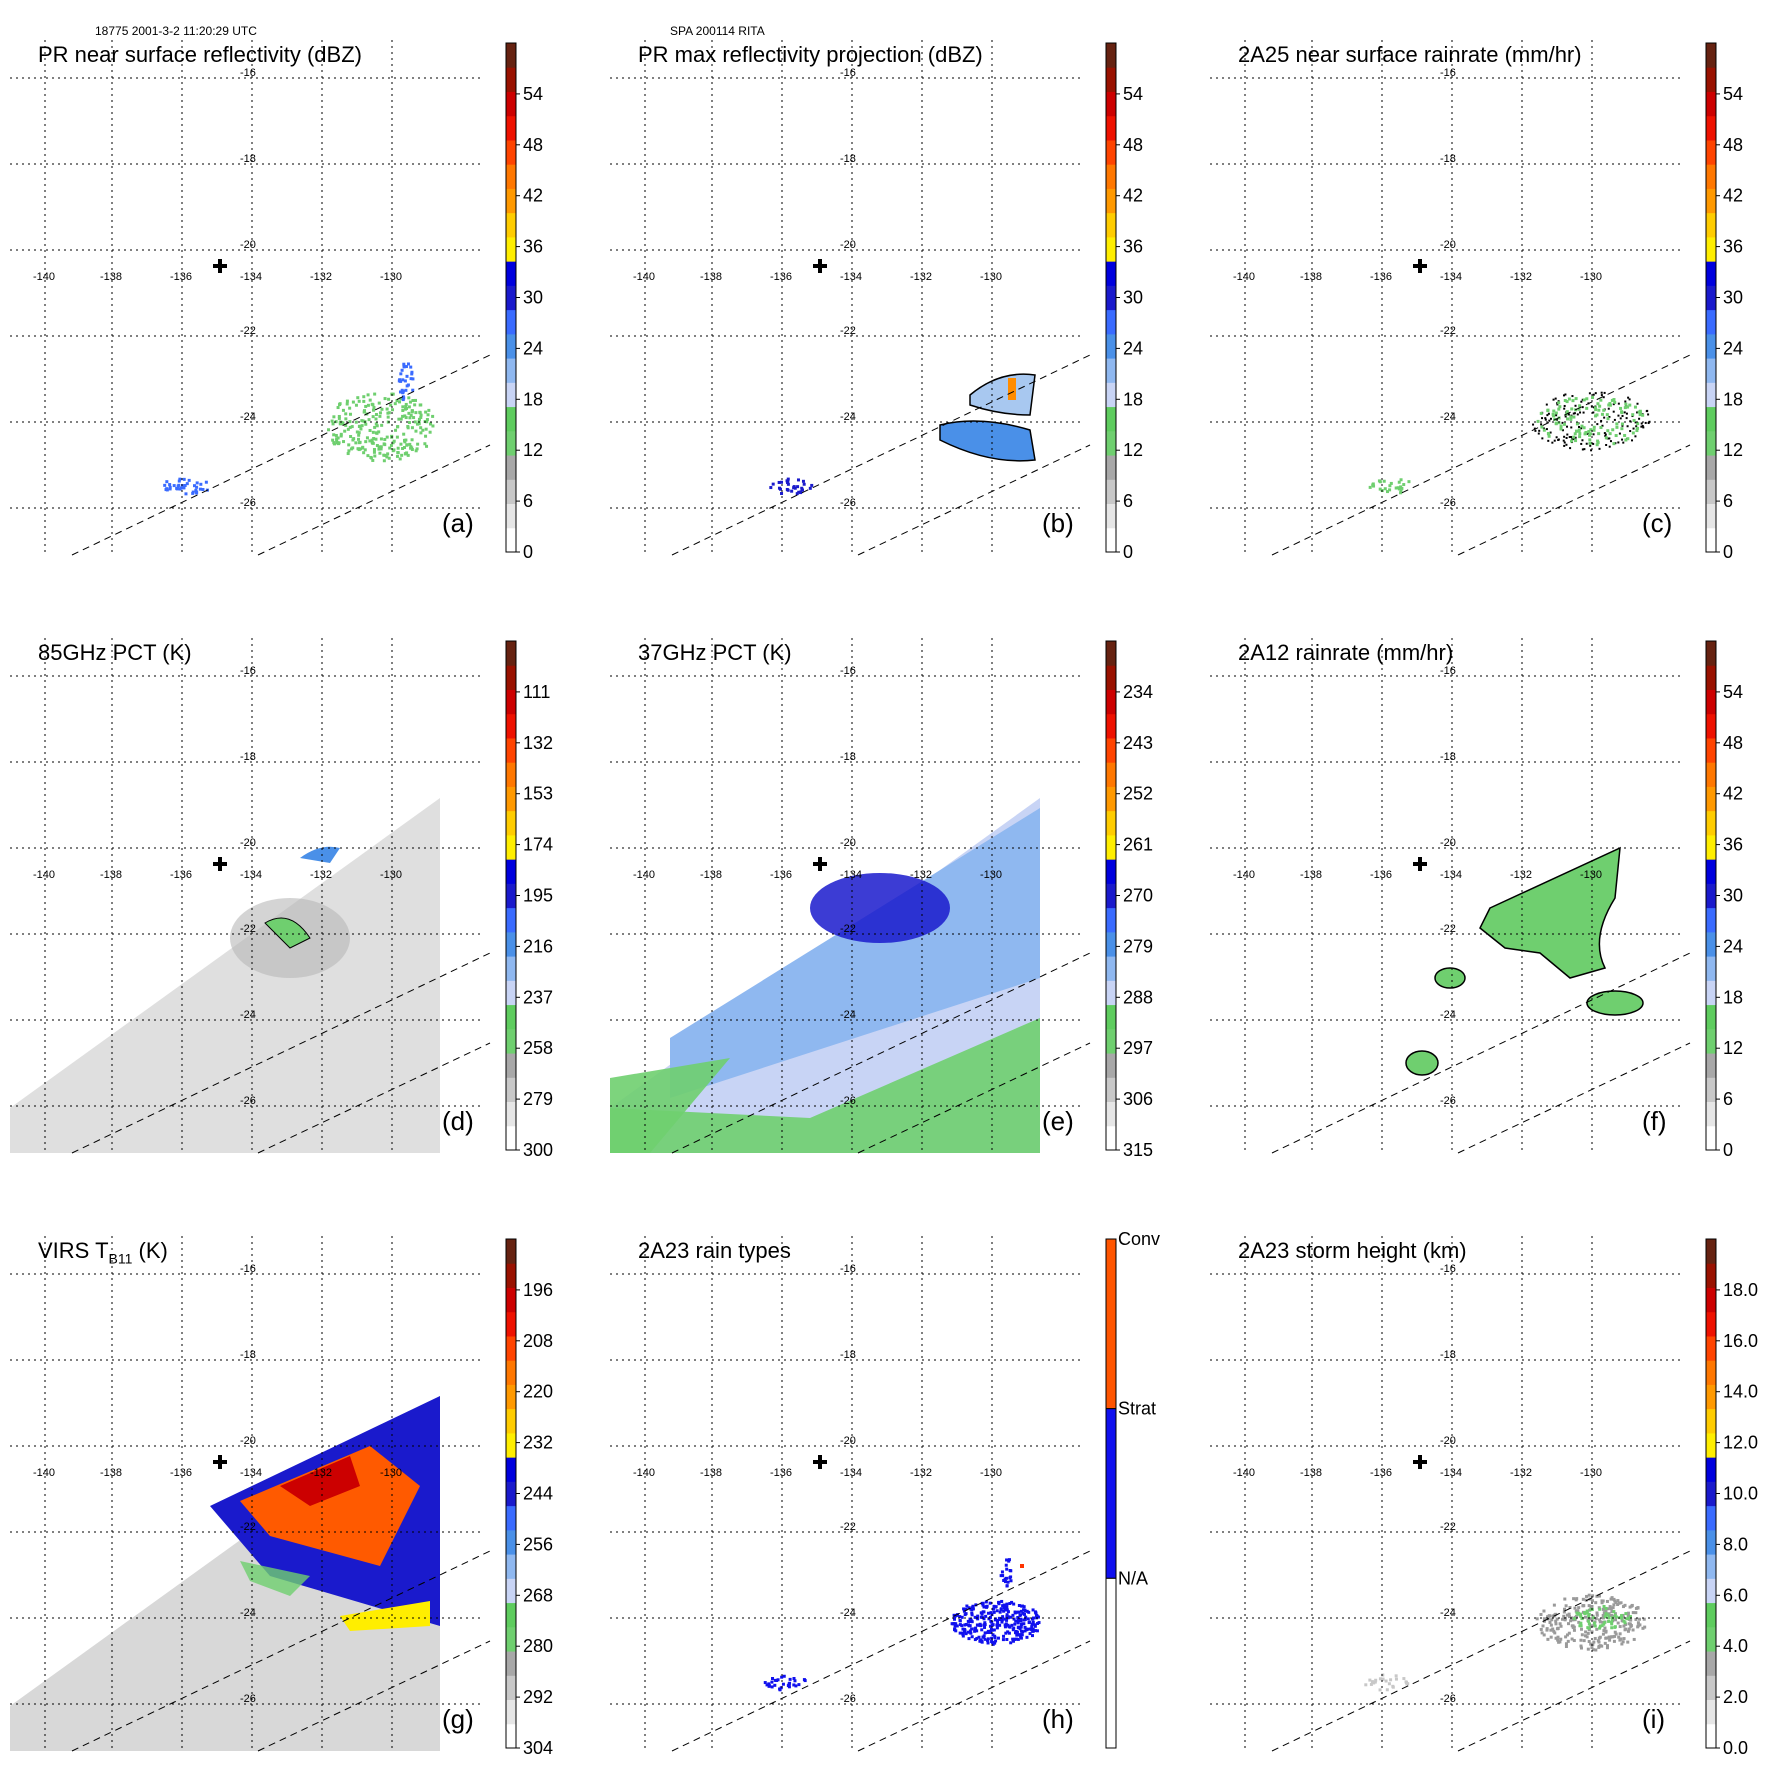  Describe the element at coordinates (1733, 692) in the screenshot. I see `colorbar-tick-label: 54` at that location.